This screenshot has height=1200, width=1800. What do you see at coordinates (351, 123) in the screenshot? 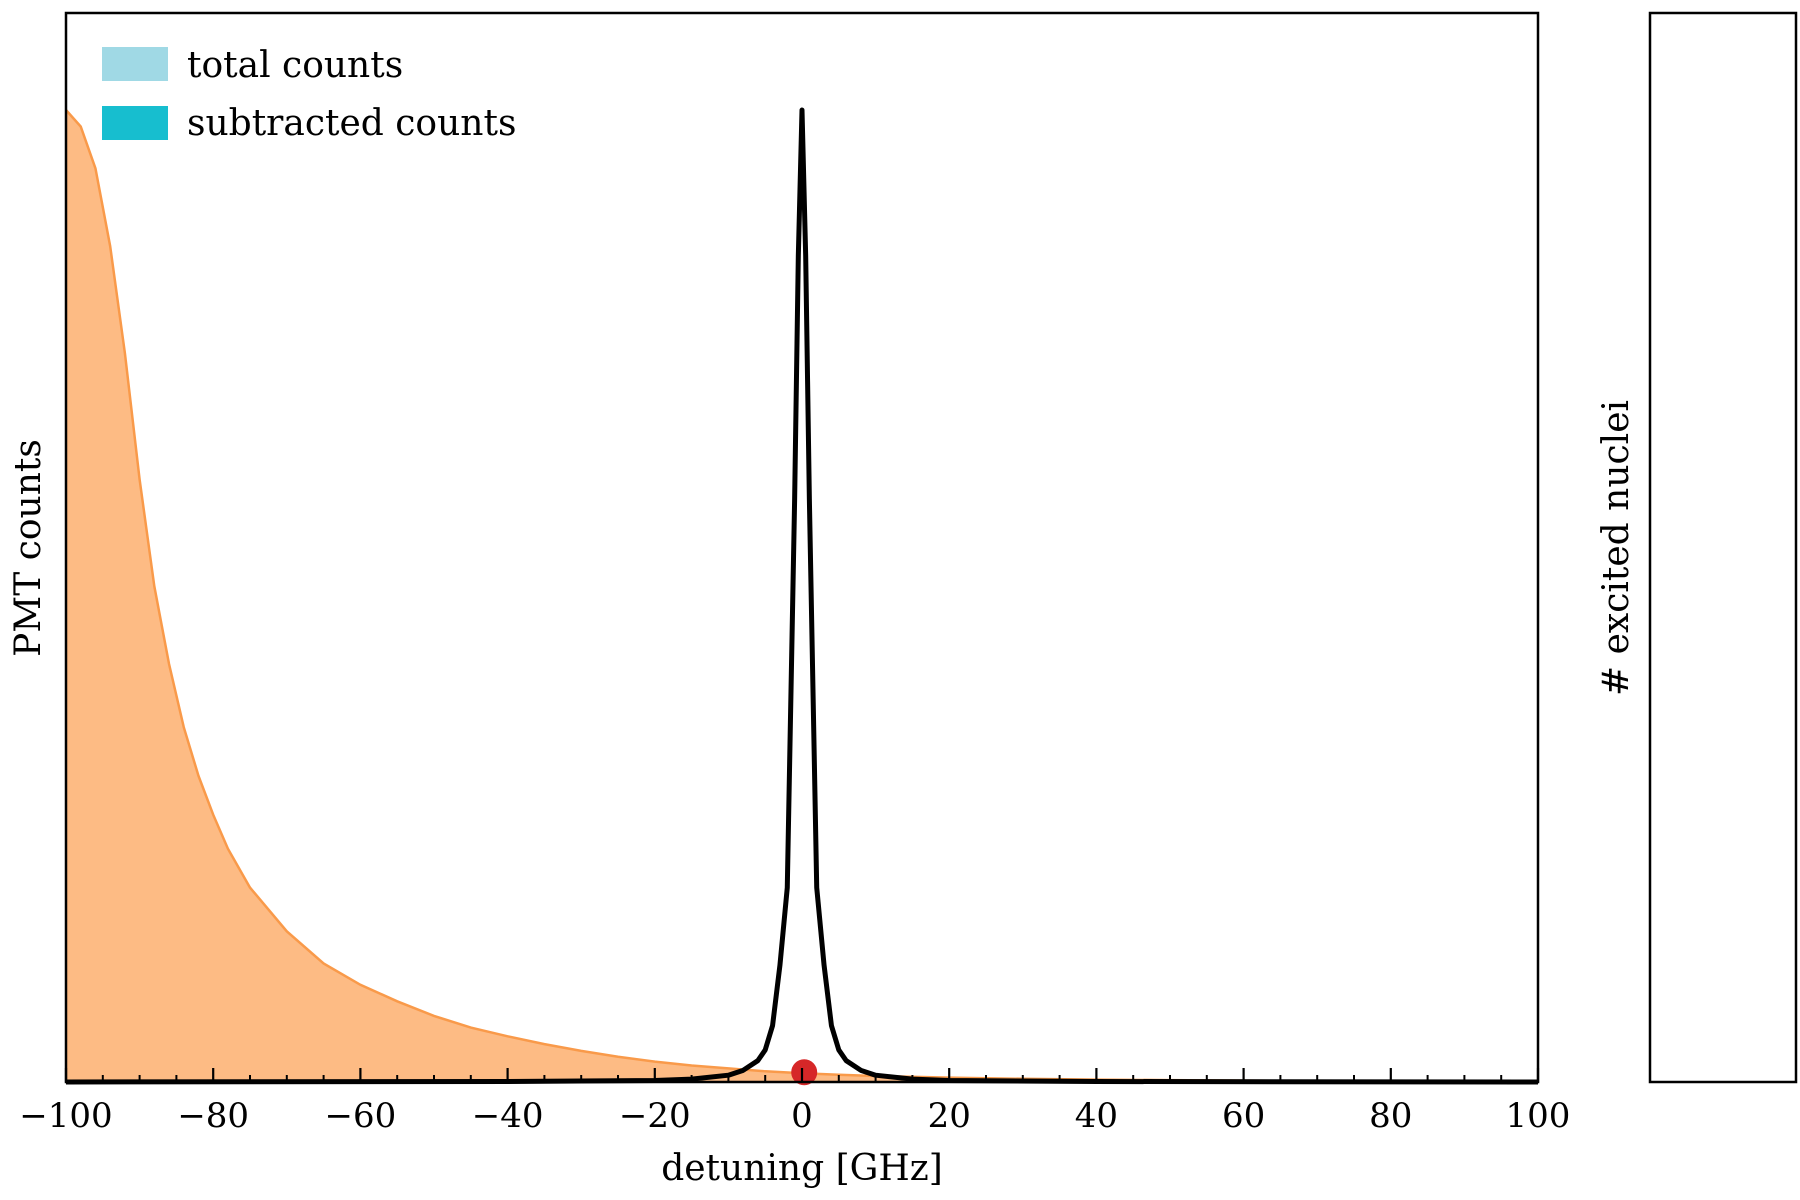
I see `legend-label-subtracted-counts: subtracted counts` at bounding box center [351, 123].